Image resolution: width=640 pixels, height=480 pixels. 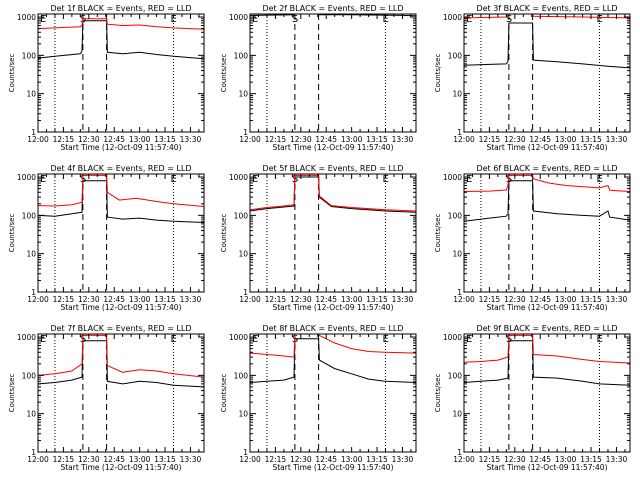 What do you see at coordinates (509, 19) in the screenshot?
I see `marker-label-saa: S` at bounding box center [509, 19].